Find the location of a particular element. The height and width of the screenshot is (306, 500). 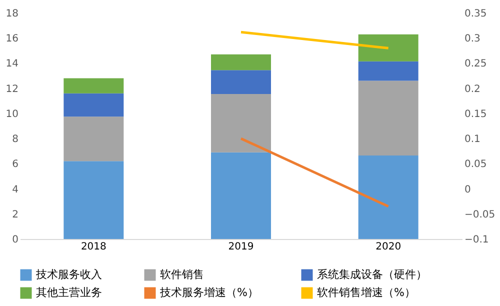

legend-label: 其他主营业务 is located at coordinates (69, 292).